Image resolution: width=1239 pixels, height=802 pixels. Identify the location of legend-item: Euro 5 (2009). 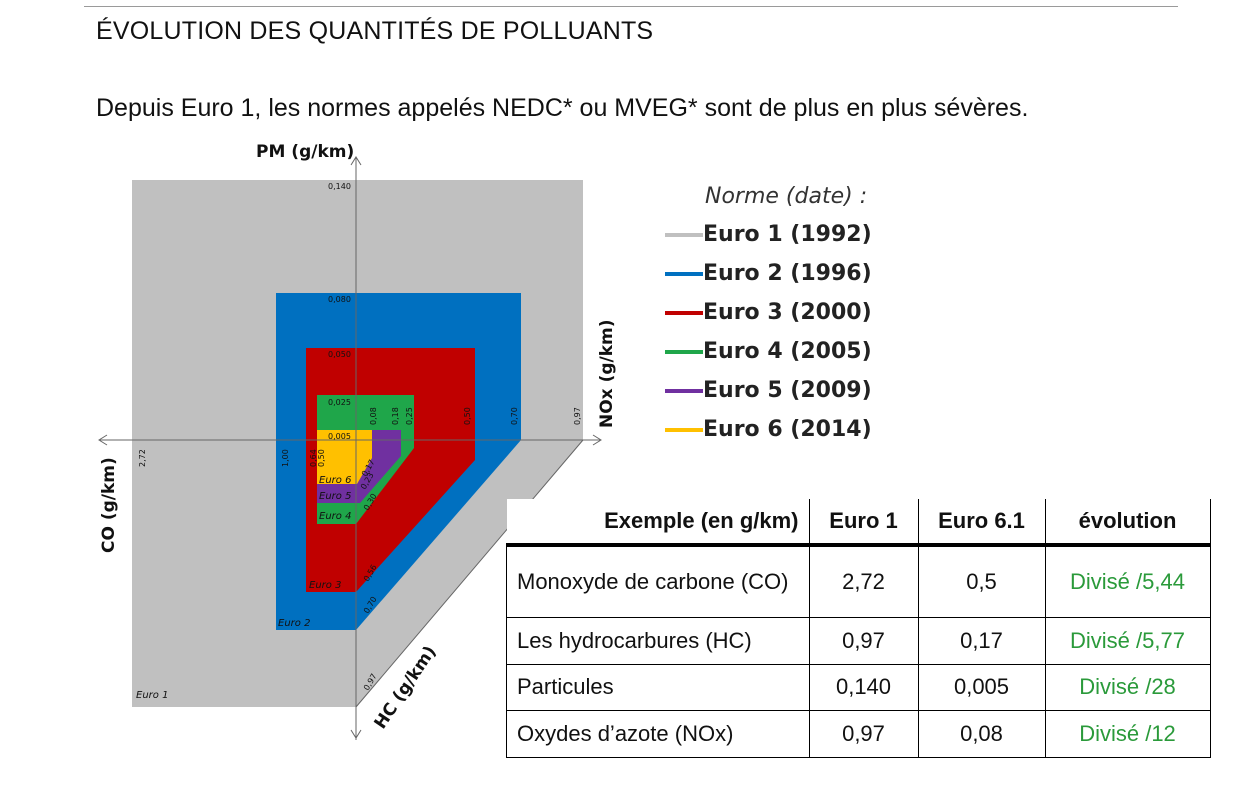
(768, 390).